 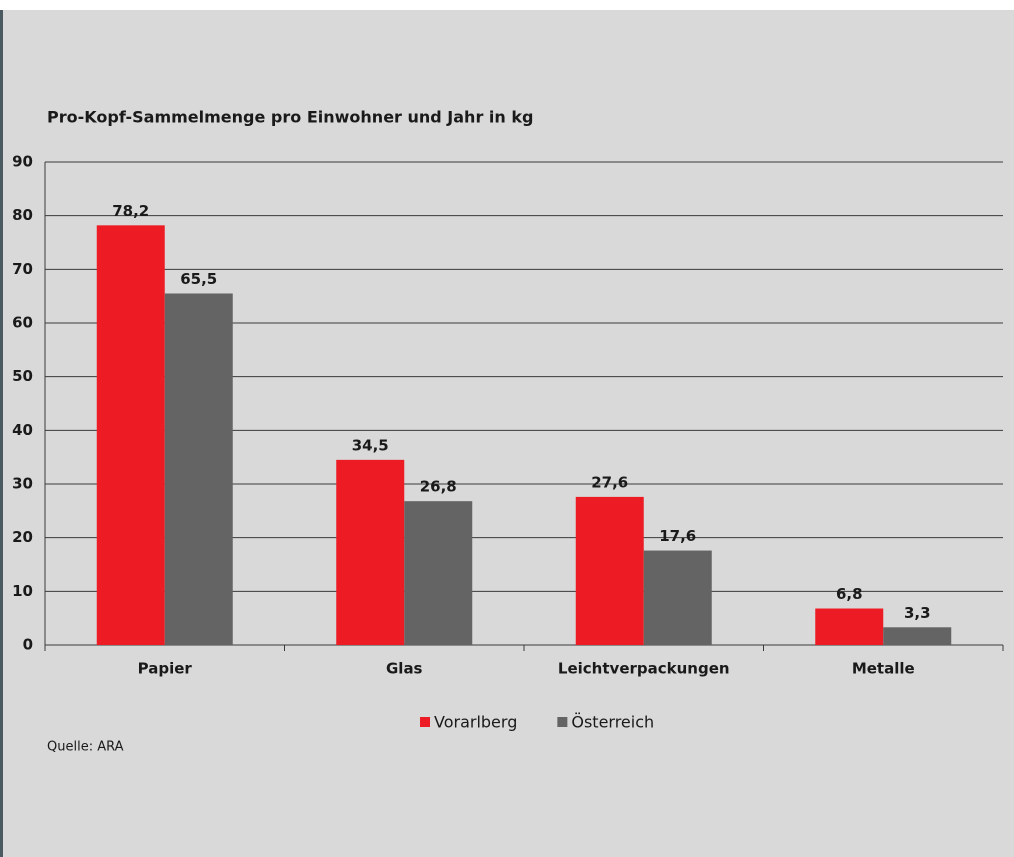 What do you see at coordinates (883, 669) in the screenshot?
I see `x-tick-label: Metalle` at bounding box center [883, 669].